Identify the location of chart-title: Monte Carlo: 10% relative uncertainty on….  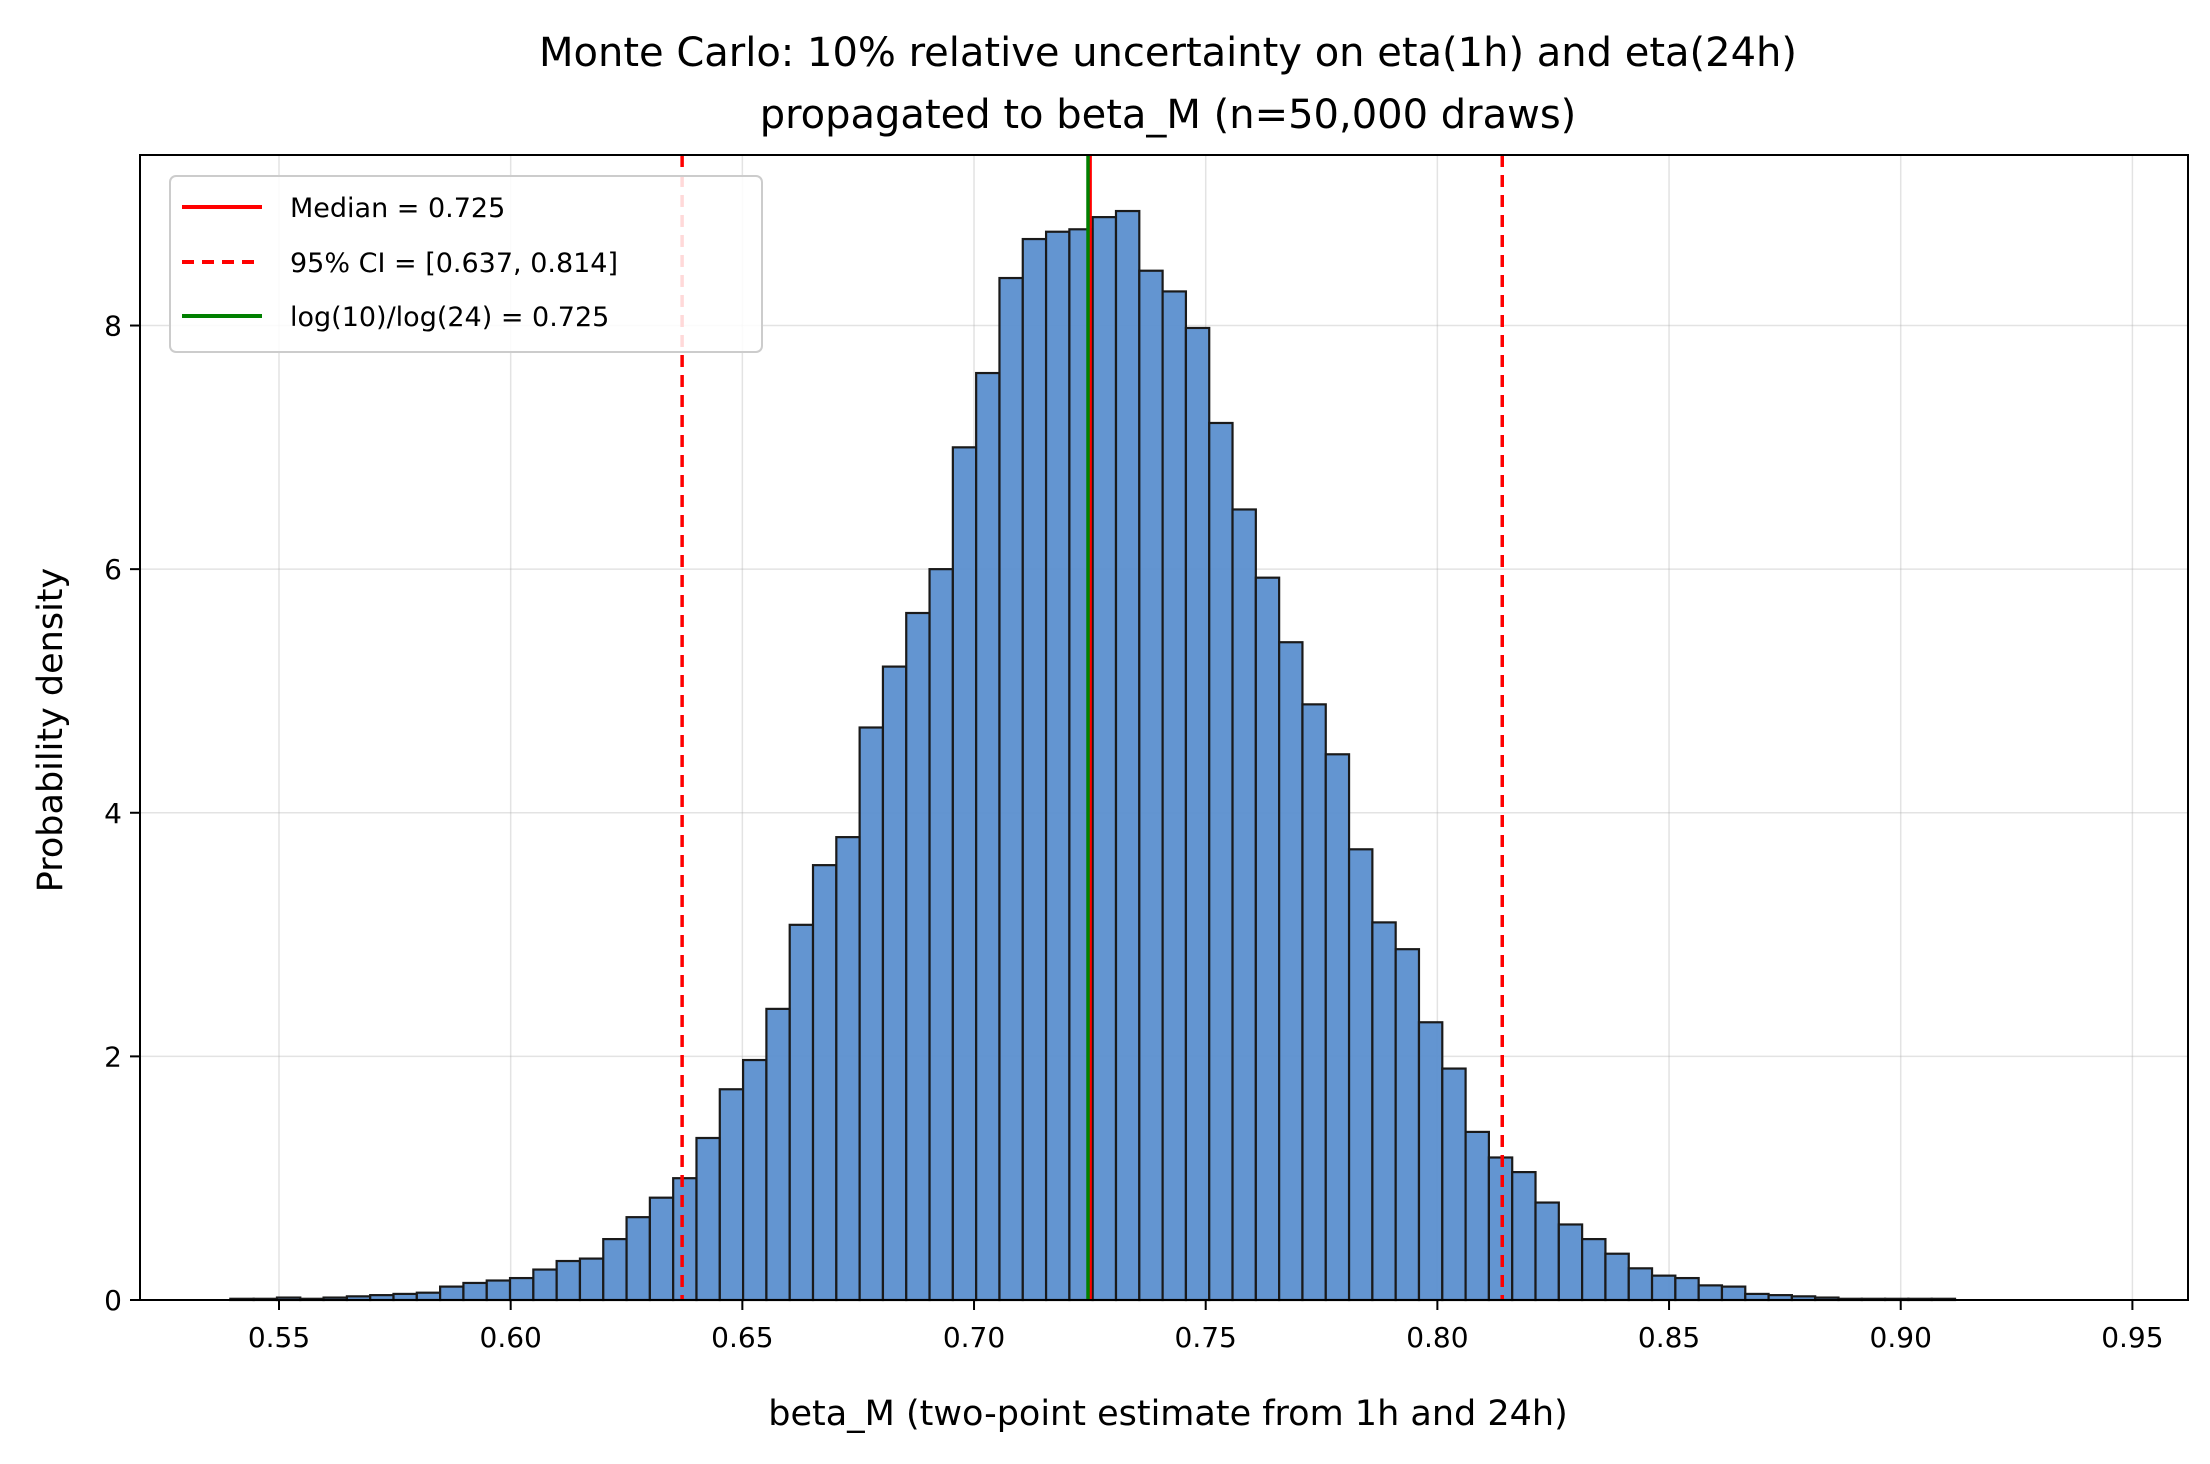
(1168, 53).